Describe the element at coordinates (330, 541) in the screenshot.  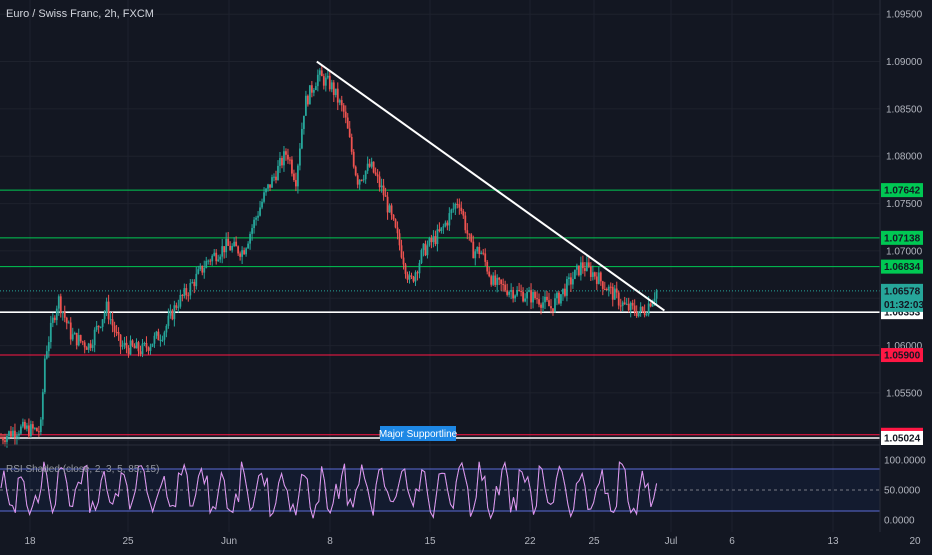
I see `time-tick-label: 8` at that location.